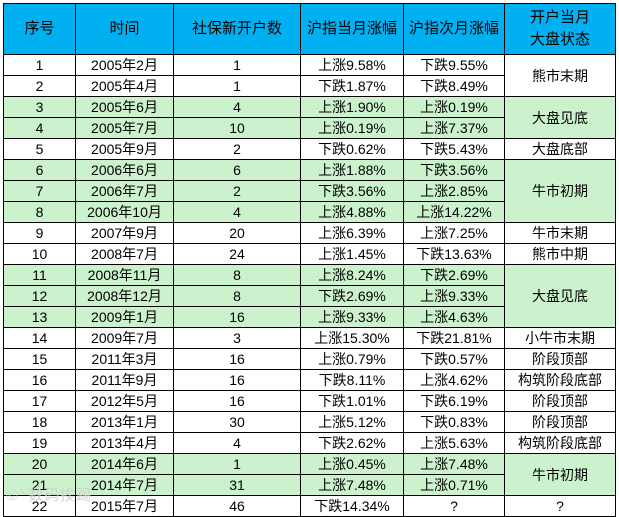 The height and width of the screenshot is (517, 619). What do you see at coordinates (309, 75) in the screenshot?
I see `table-row: 1 2005年2月 1 上涨9.58% 下跌9.55% 熊市末期` at bounding box center [309, 75].